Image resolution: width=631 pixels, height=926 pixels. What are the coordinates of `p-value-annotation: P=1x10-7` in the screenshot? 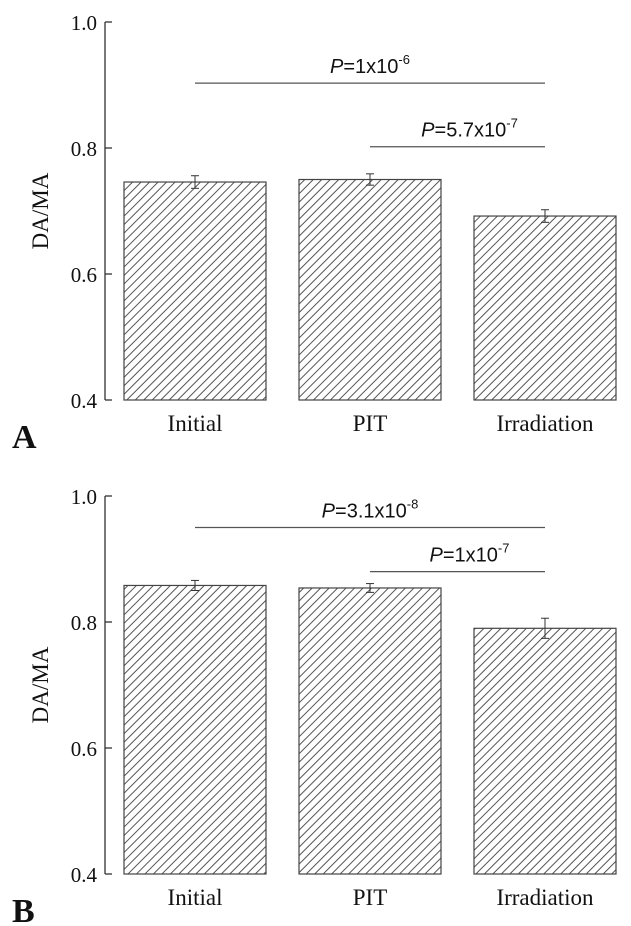 It's located at (470, 554).